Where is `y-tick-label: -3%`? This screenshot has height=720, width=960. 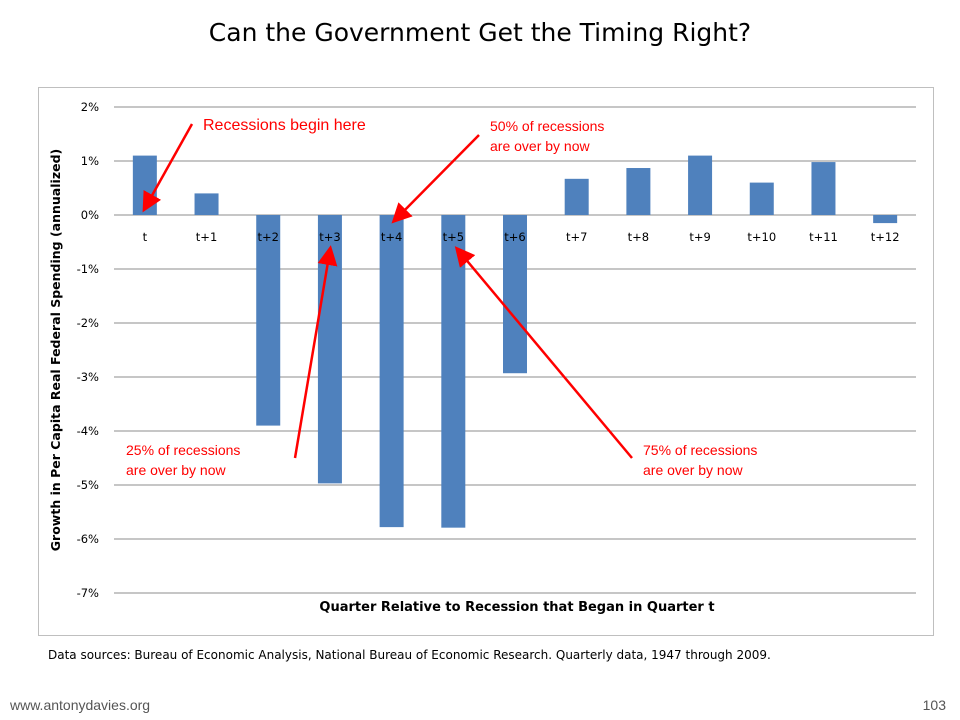
y-tick-label: -3% is located at coordinates (88, 377).